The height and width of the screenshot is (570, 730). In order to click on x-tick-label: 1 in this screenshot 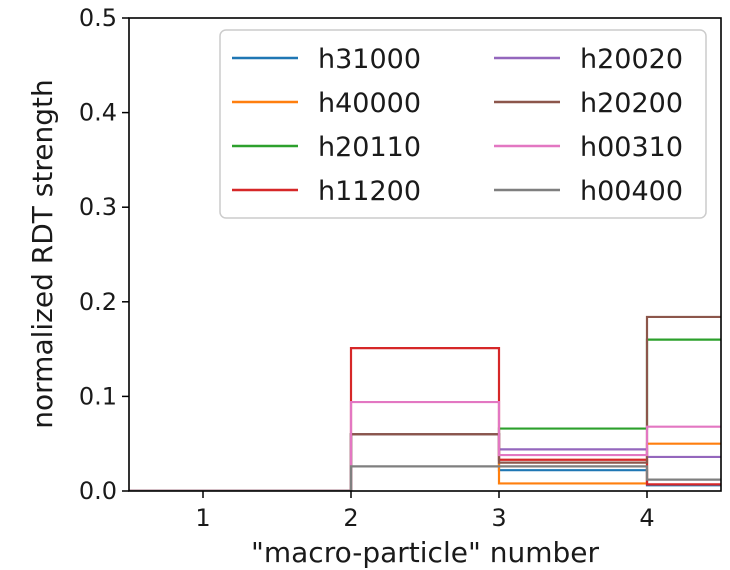, I will do `click(202, 518)`.